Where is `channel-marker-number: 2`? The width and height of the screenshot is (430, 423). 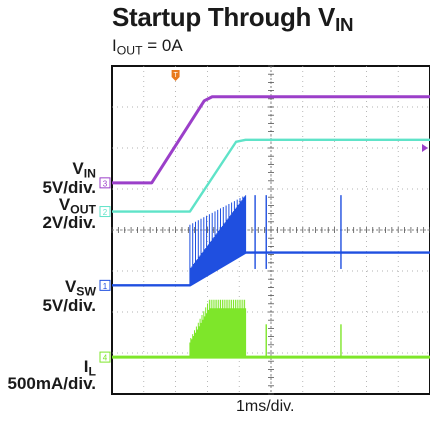 channel-marker-number: 2 is located at coordinates (105, 212).